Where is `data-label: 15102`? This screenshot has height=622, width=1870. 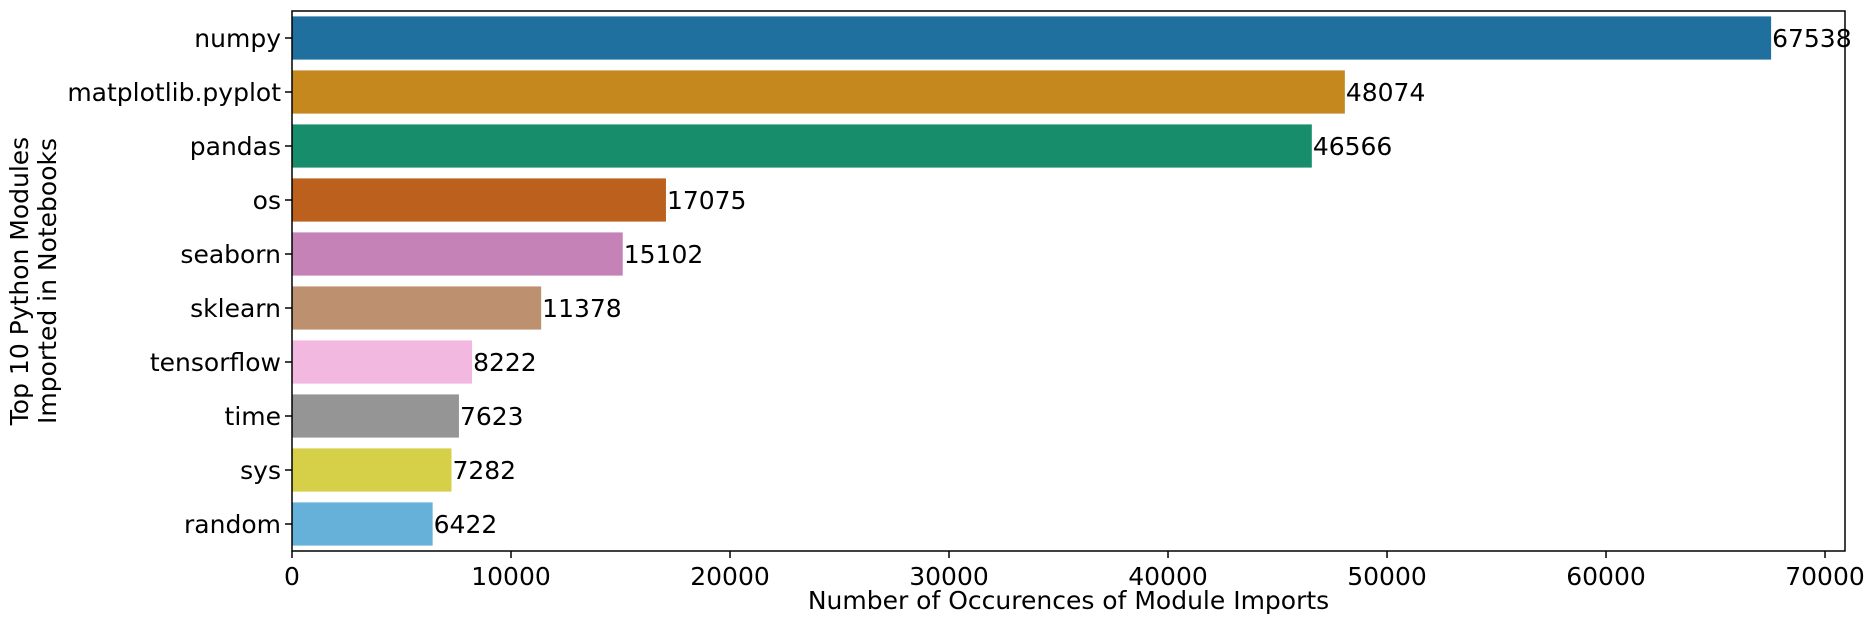 data-label: 15102 is located at coordinates (664, 254).